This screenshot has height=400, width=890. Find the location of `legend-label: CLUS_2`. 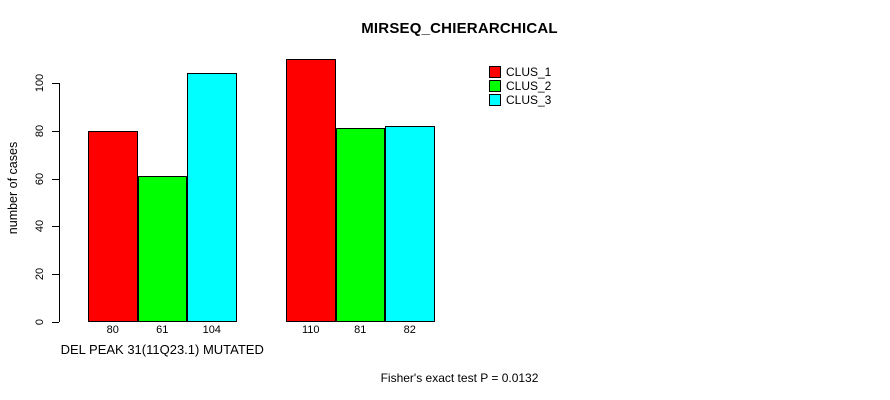

legend-label: CLUS_2 is located at coordinates (529, 86).